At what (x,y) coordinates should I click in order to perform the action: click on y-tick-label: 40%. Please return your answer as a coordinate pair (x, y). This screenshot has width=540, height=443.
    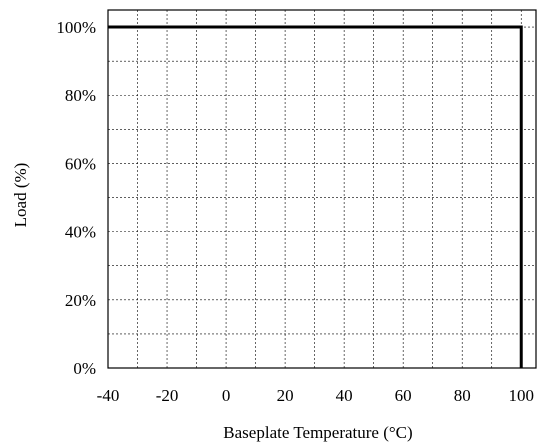
    Looking at the image, I should click on (80, 232).